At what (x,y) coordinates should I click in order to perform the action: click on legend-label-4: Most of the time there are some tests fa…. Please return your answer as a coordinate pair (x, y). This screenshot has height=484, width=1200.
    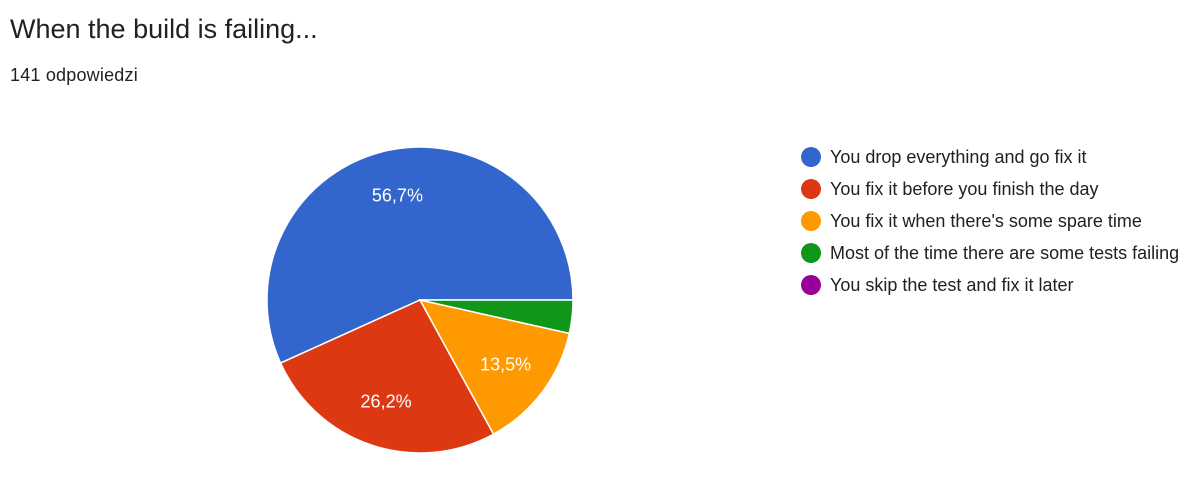
    Looking at the image, I should click on (1005, 253).